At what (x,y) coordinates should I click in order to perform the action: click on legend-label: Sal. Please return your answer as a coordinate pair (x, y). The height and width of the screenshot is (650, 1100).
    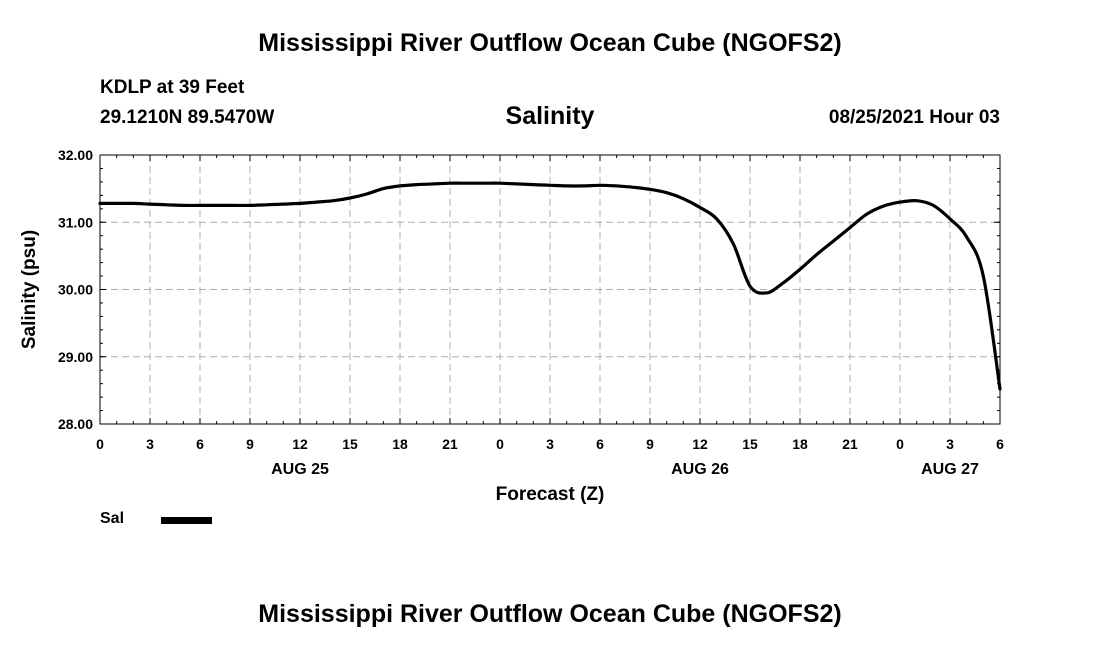
    Looking at the image, I should click on (112, 518).